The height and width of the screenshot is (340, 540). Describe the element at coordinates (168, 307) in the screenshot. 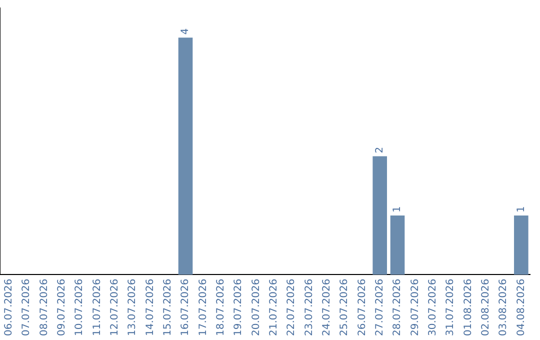

I see `x-tick-label: 15.07.2026` at that location.